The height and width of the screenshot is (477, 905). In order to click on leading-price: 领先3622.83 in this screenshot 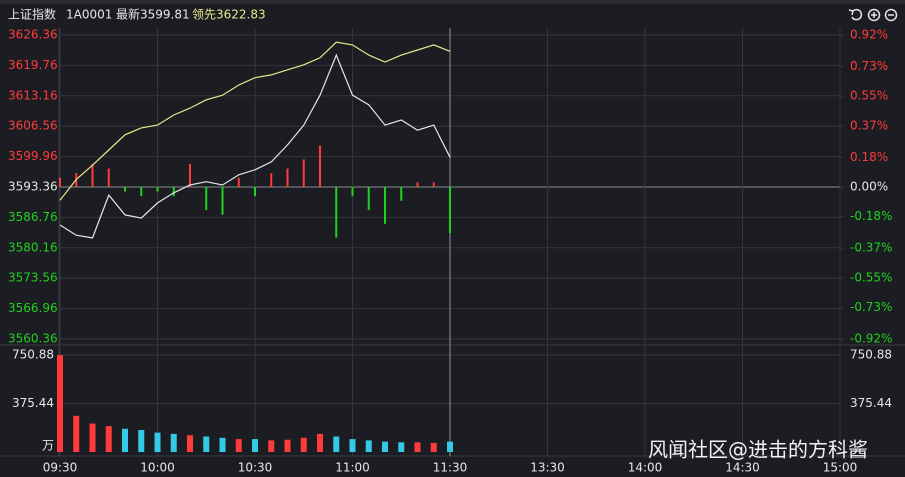, I will do `click(229, 15)`.